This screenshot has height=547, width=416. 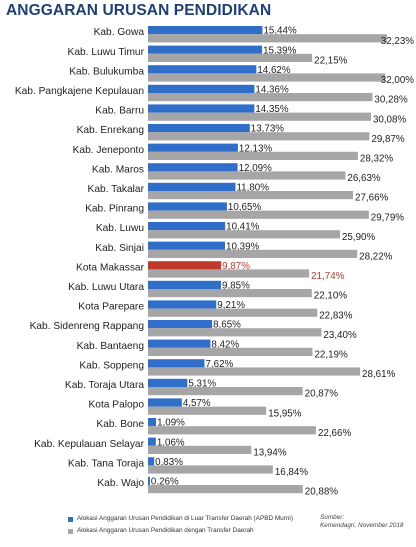 What do you see at coordinates (379, 374) in the screenshot?
I see `value-label-transfer-daerah-kab-soppeng: 28,61%` at bounding box center [379, 374].